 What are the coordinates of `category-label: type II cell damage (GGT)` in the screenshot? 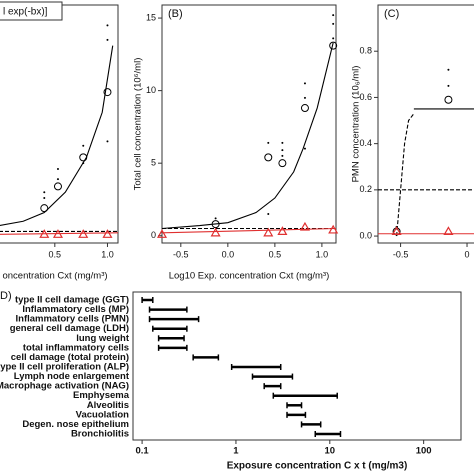 It's located at (72, 300).